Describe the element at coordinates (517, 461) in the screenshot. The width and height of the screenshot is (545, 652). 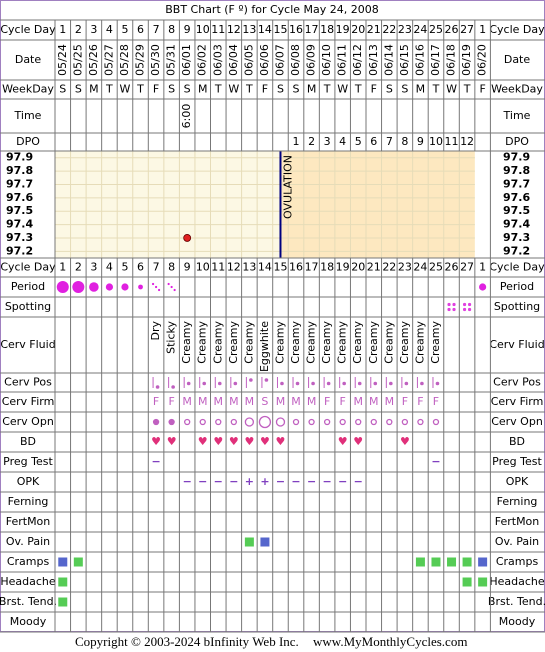
I see `row-label: Preg Test` at that location.